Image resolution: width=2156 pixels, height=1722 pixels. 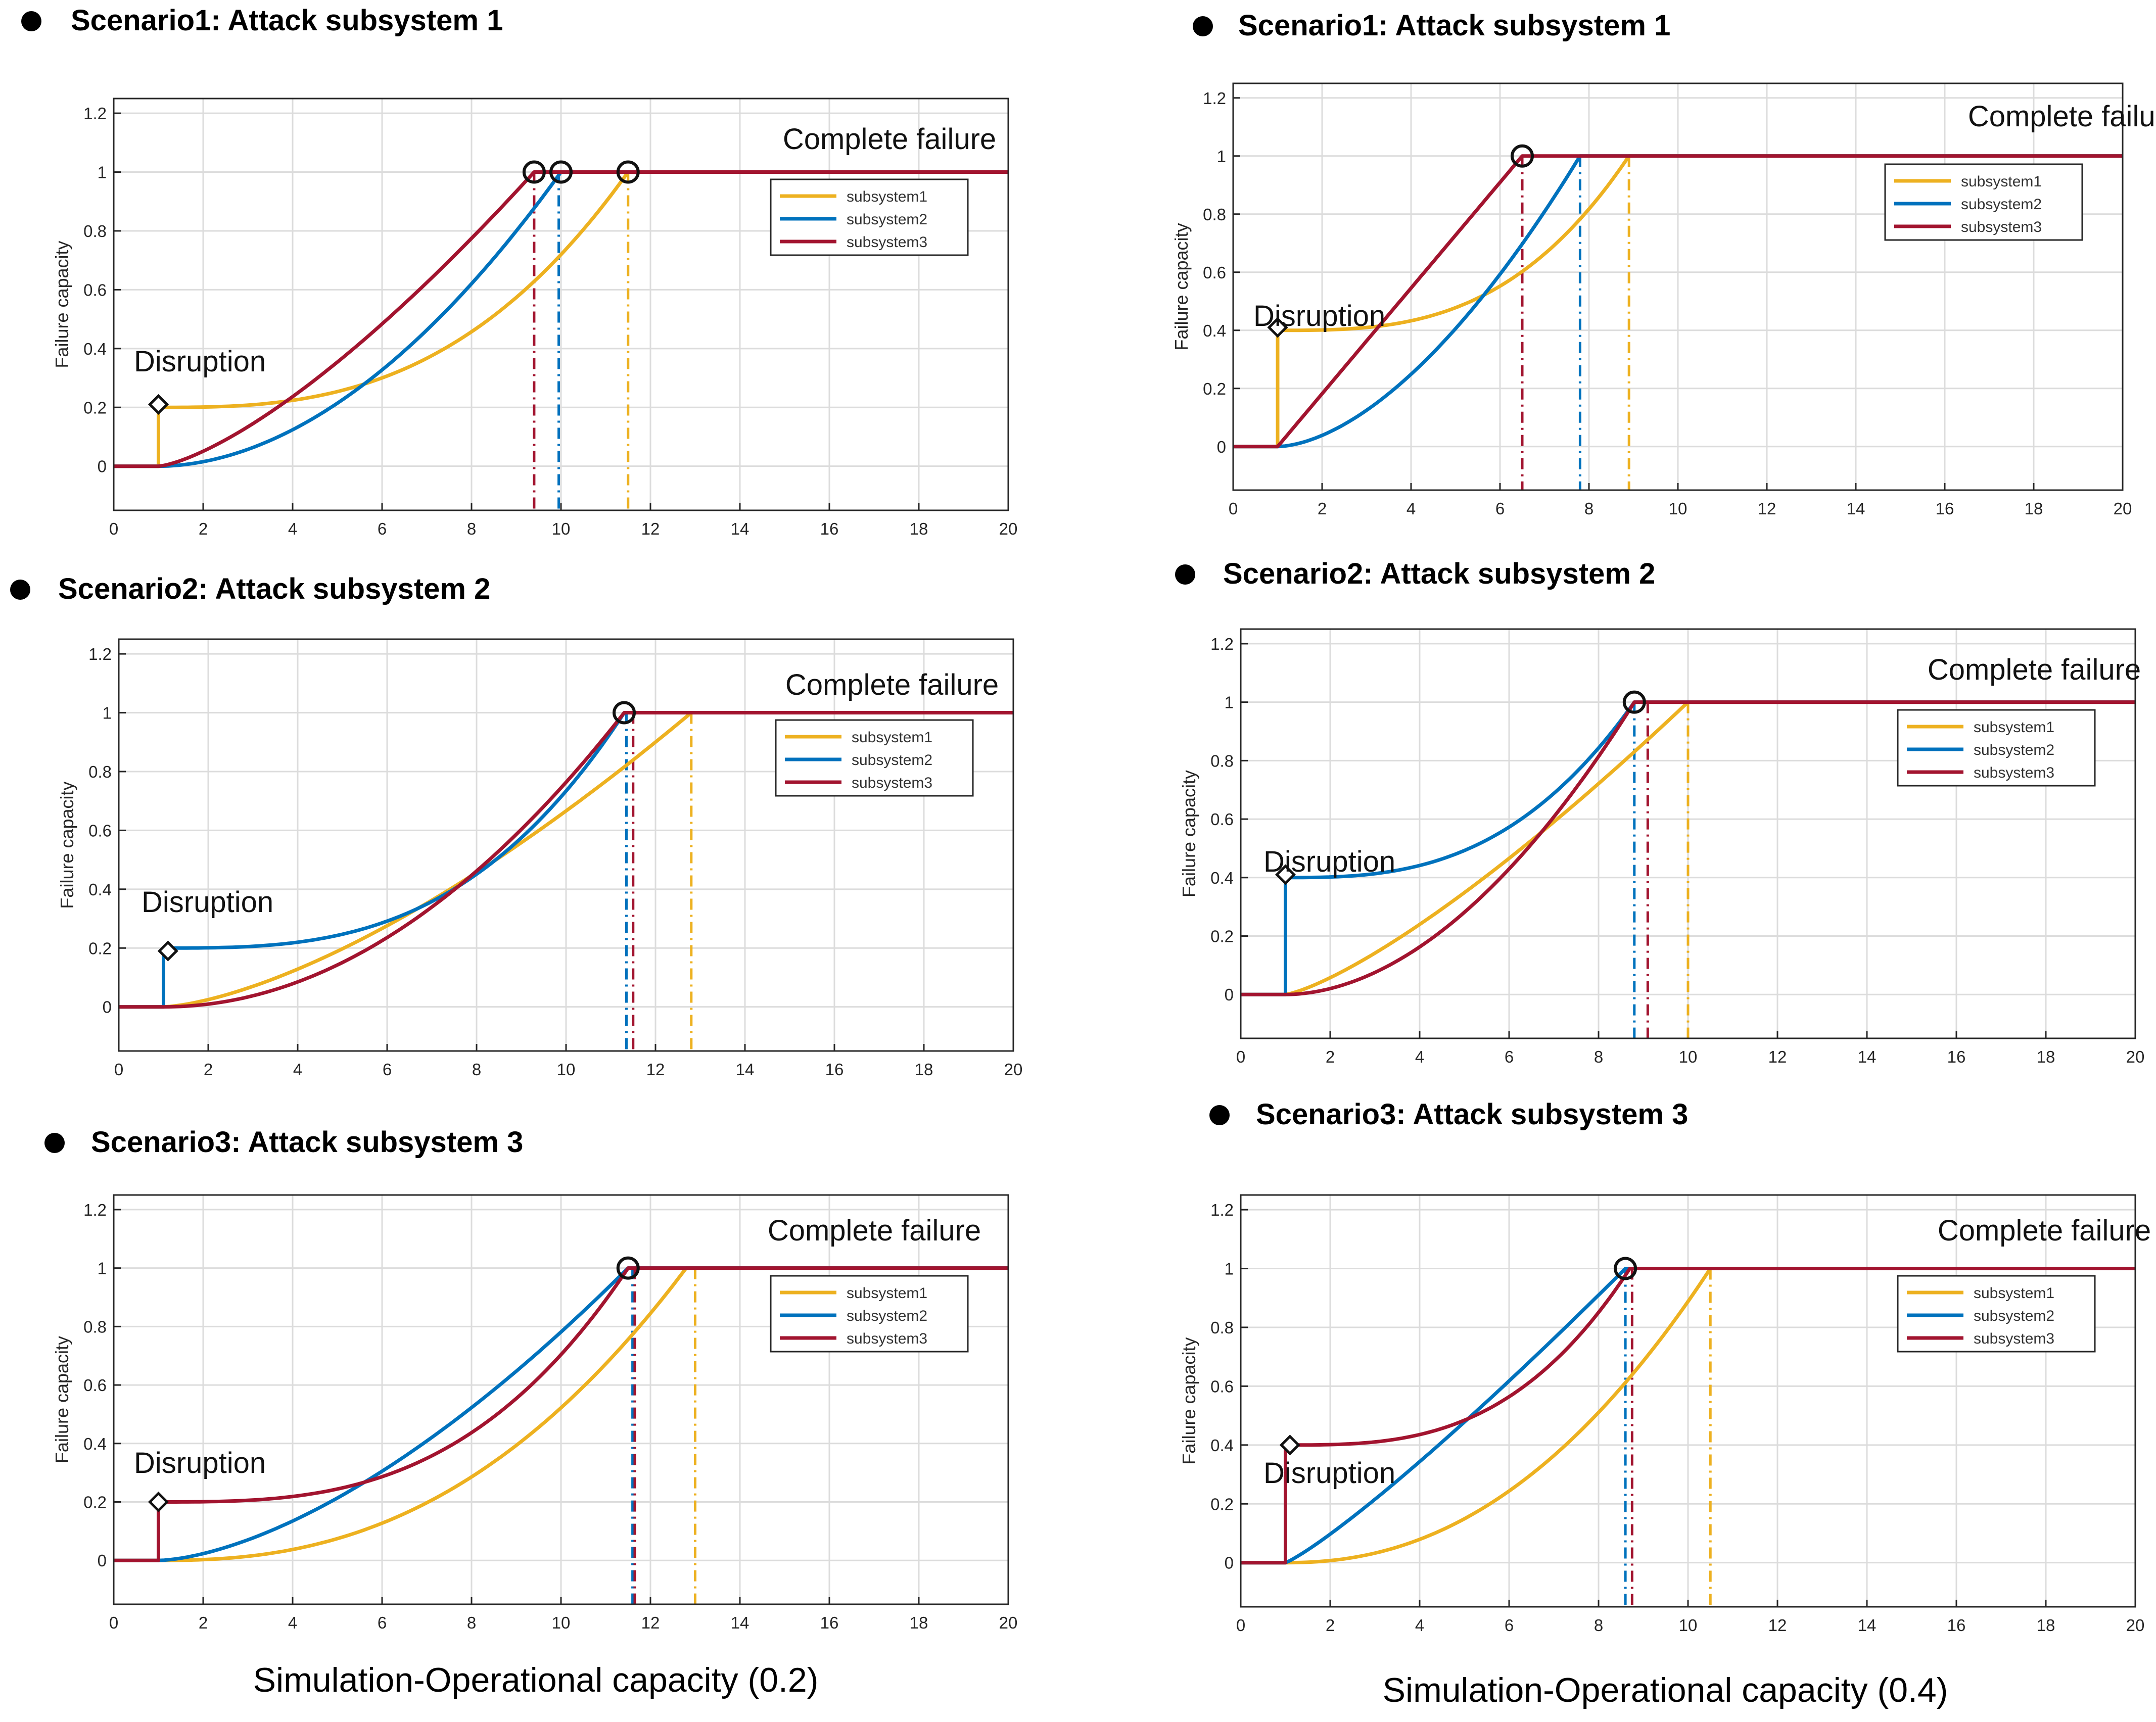 I want to click on panel-title: Scenario3: Attack subsystem 3, so click(x=307, y=1143).